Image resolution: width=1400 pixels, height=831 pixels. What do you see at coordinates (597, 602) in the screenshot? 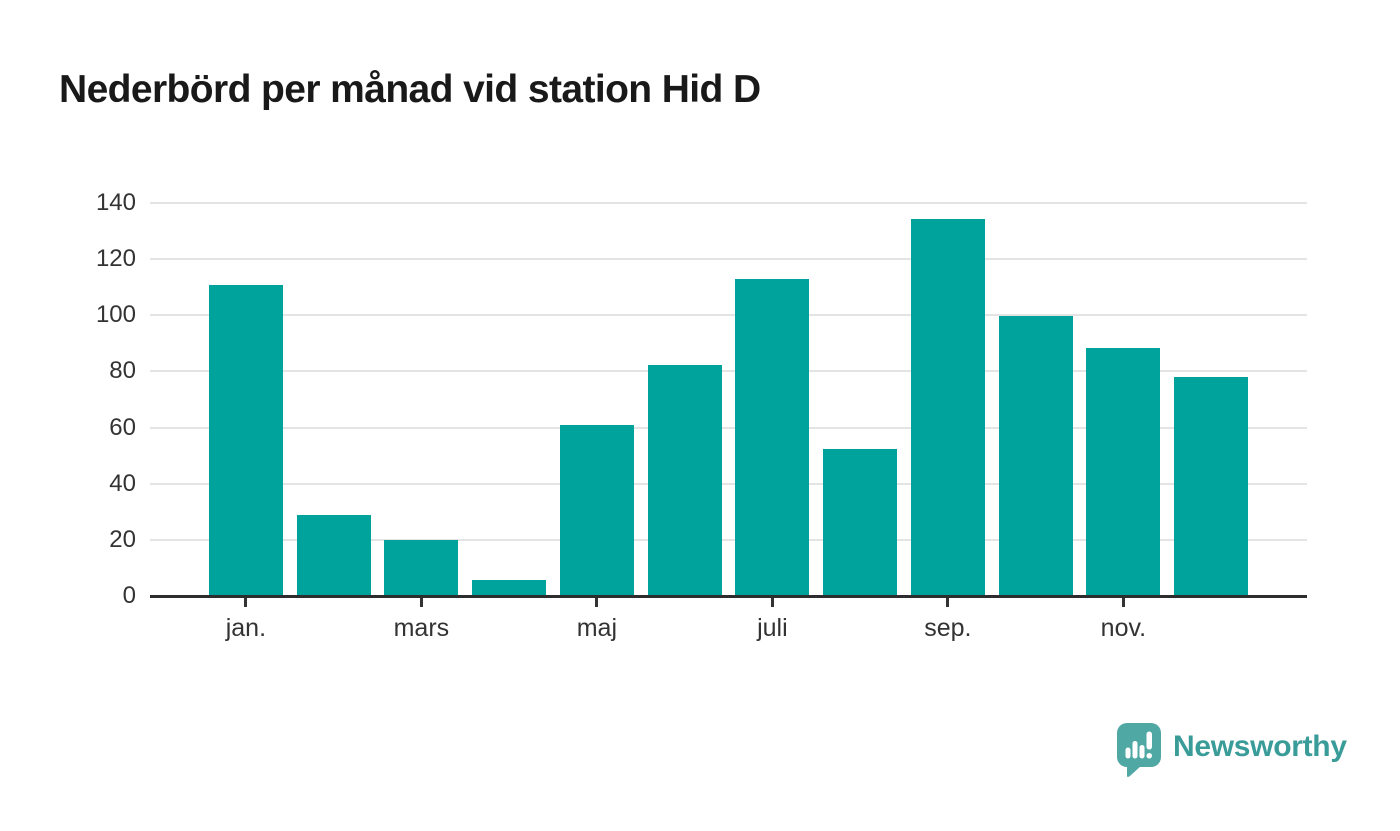
I see `x-tick-maj` at bounding box center [597, 602].